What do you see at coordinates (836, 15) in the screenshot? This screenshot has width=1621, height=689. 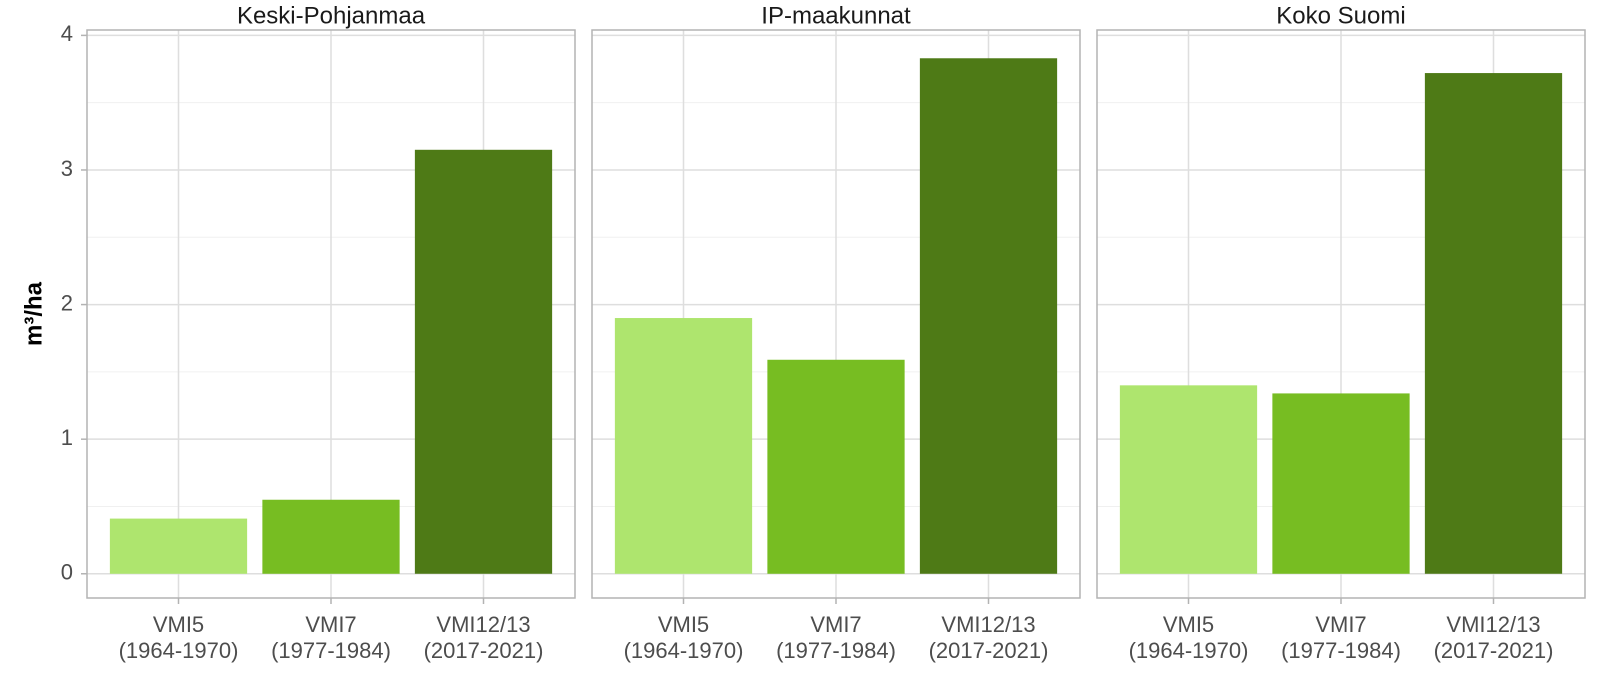 I see `panel-title: IP-maakunnat` at bounding box center [836, 15].